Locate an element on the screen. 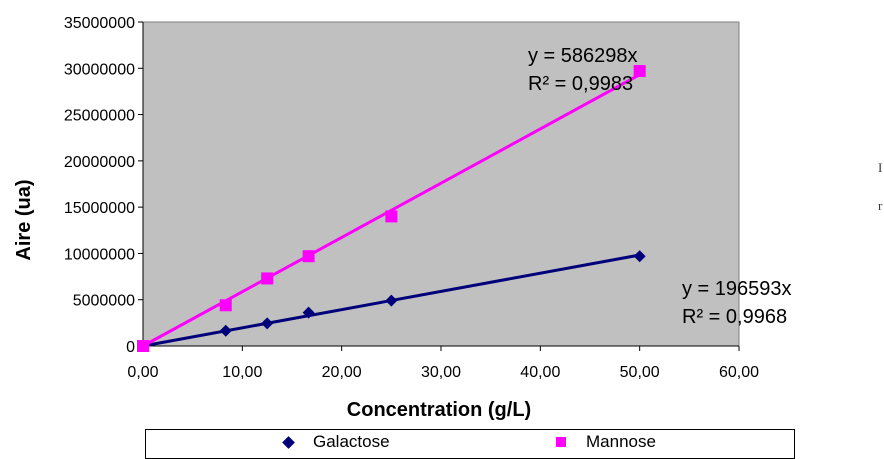 The image size is (884, 459). x-tick-label: 50,00 is located at coordinates (640, 372).